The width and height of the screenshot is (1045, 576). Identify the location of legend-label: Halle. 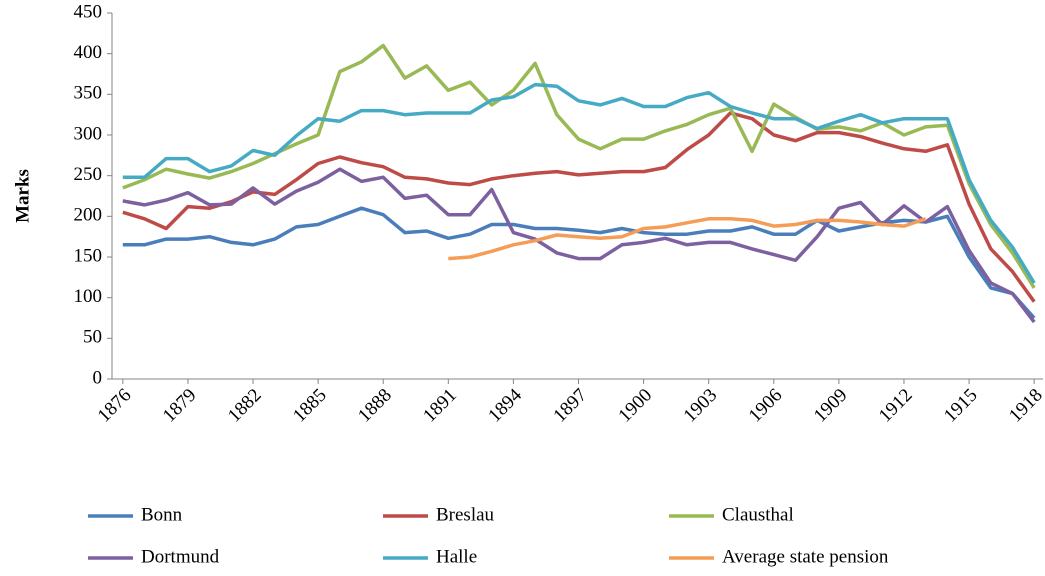
(456, 556).